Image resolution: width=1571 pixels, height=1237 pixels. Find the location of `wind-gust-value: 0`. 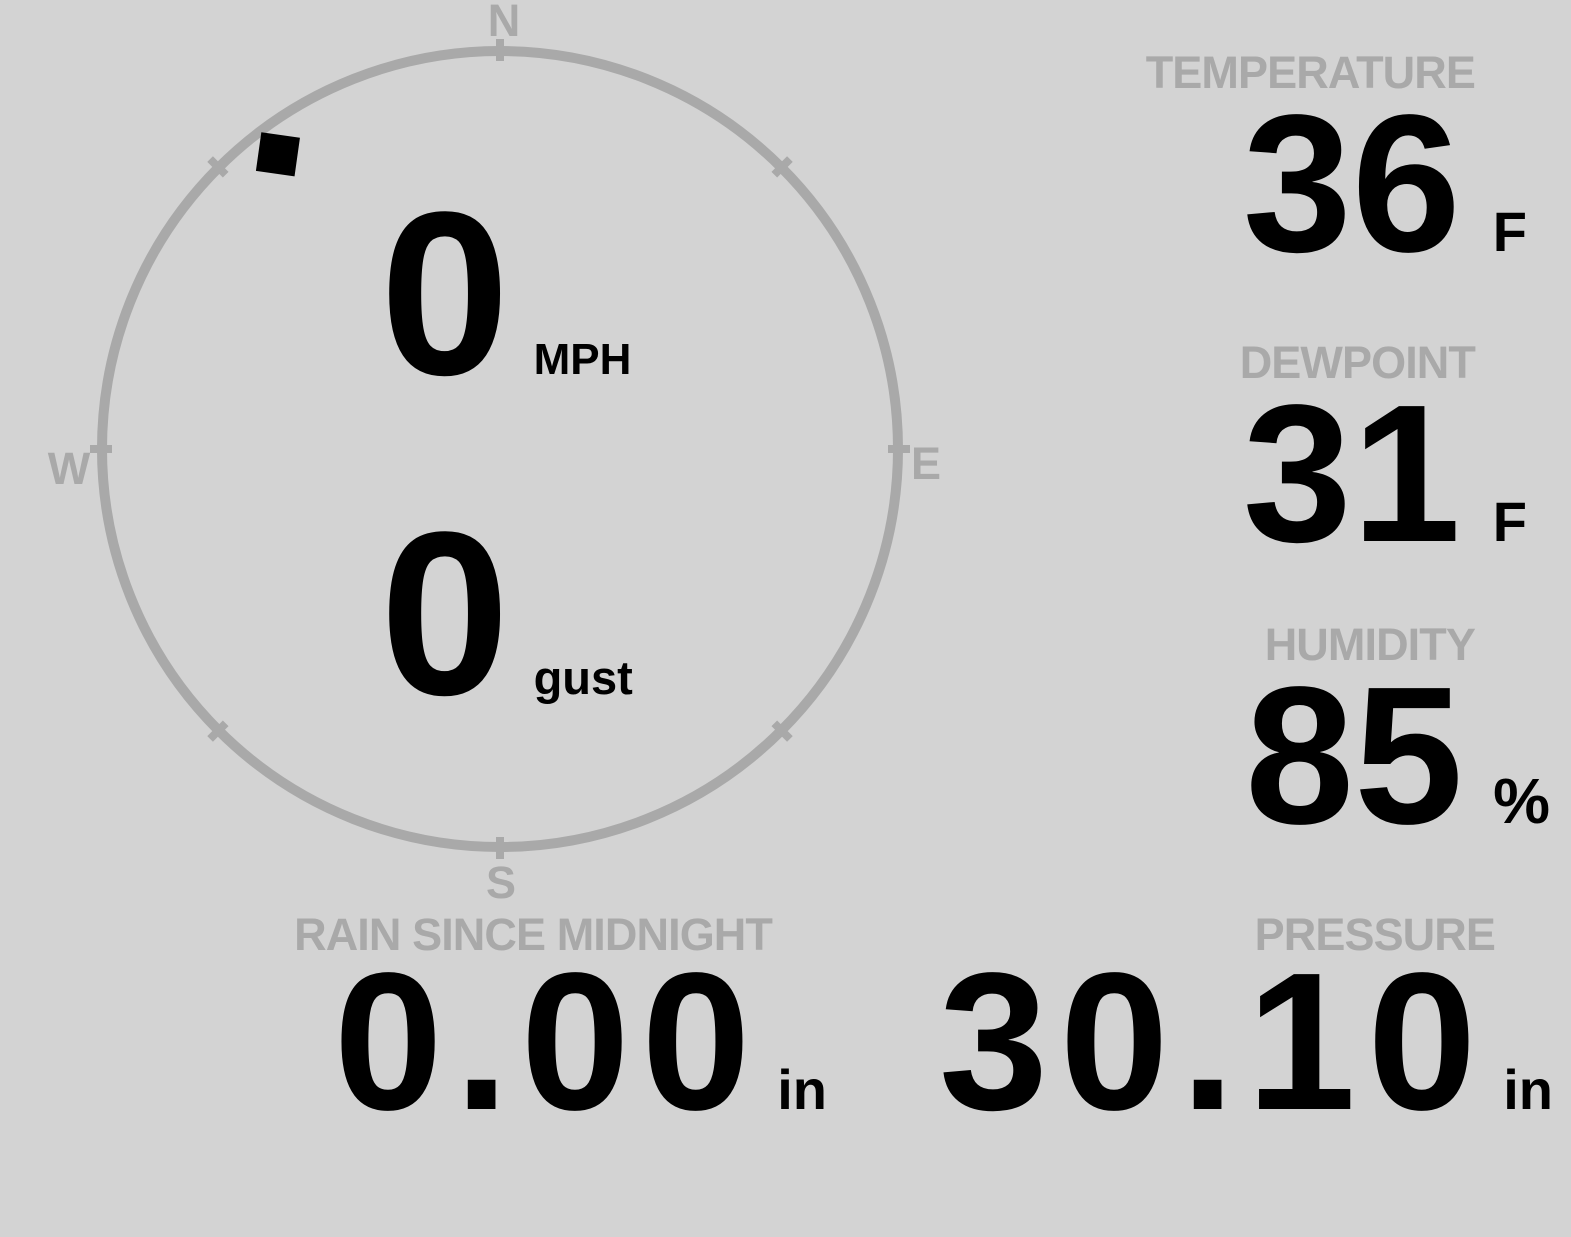

wind-gust-value: 0 is located at coordinates (445, 614).